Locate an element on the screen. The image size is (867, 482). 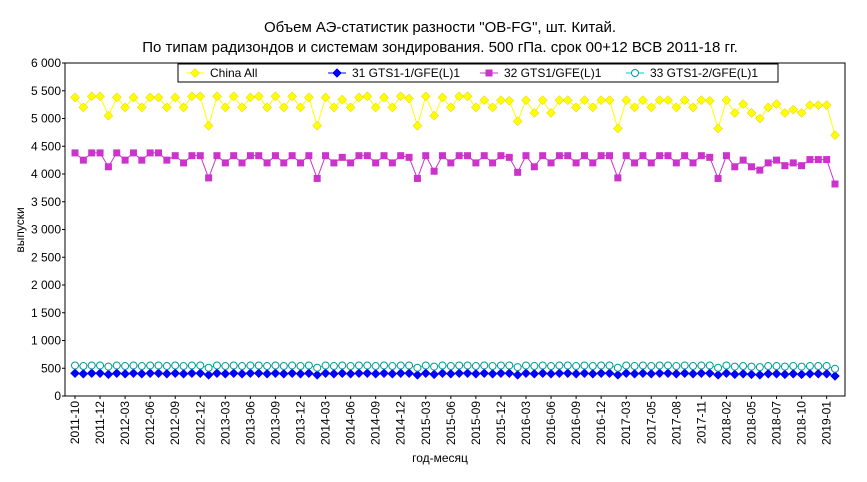
x-tick-label: 2018-07 is located at coordinates (777, 423).